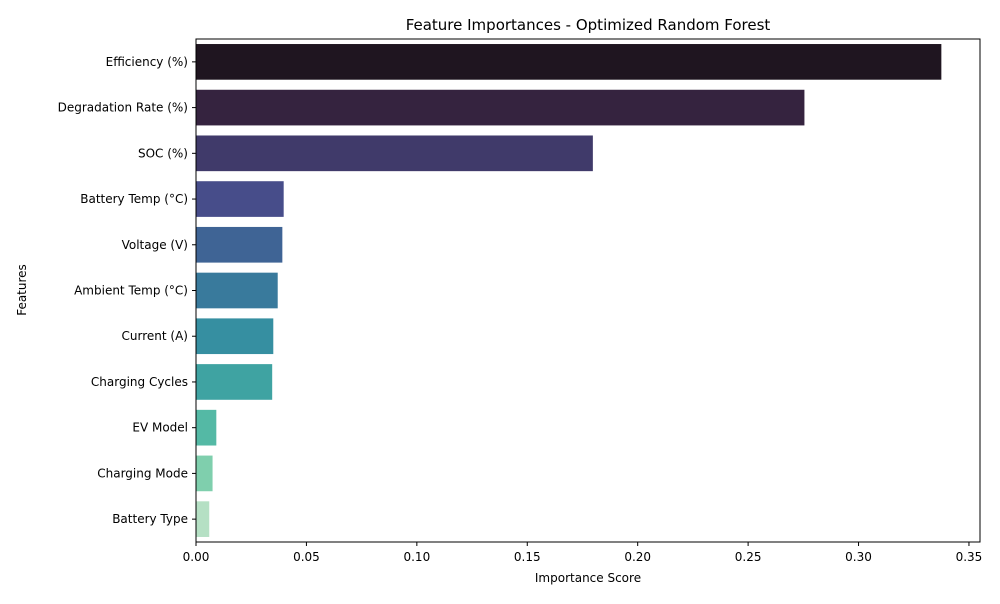 Image resolution: width=1000 pixels, height=604 pixels. What do you see at coordinates (163, 153) in the screenshot?
I see `y-tick-label: SOC (%)` at bounding box center [163, 153].